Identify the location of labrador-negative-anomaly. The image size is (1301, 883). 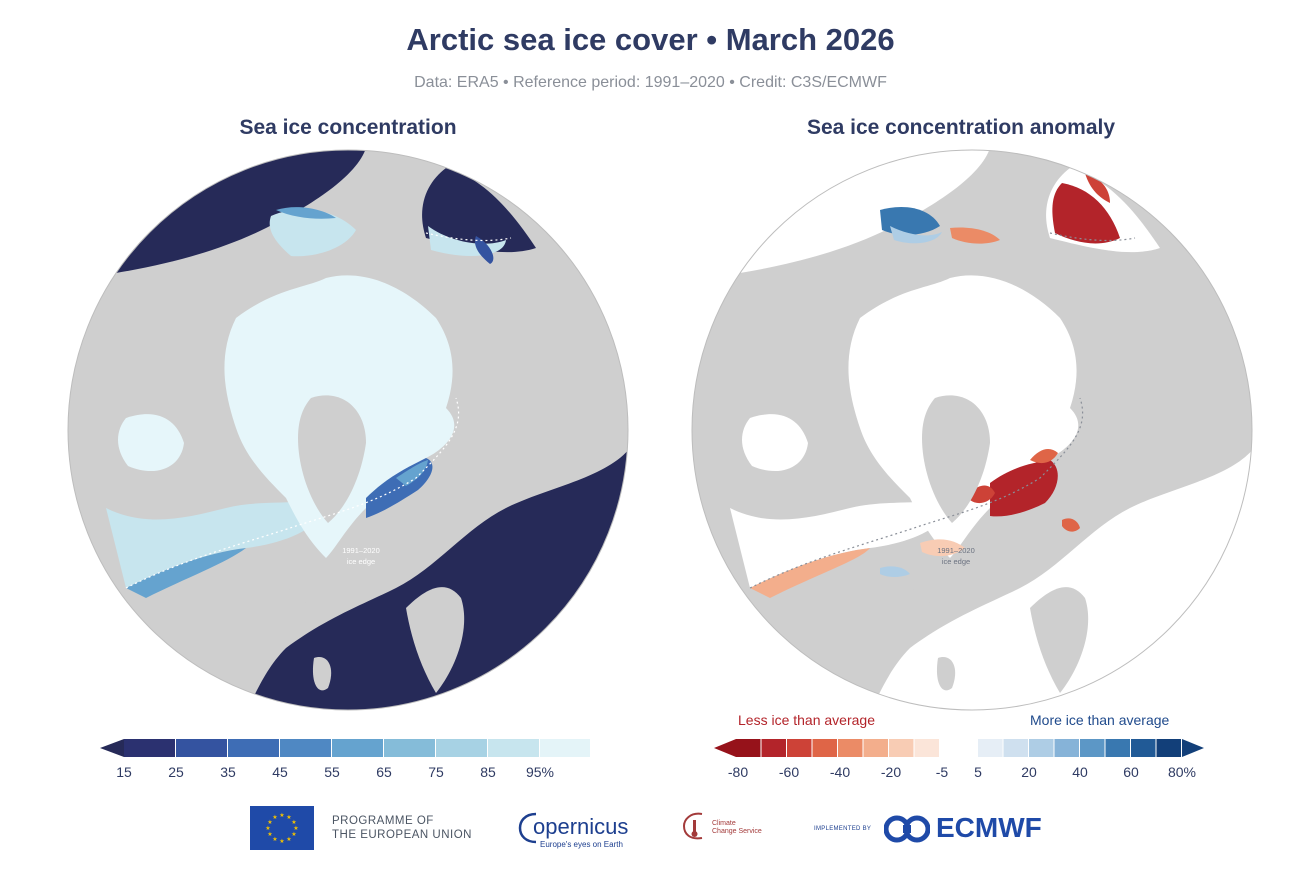
(810, 573).